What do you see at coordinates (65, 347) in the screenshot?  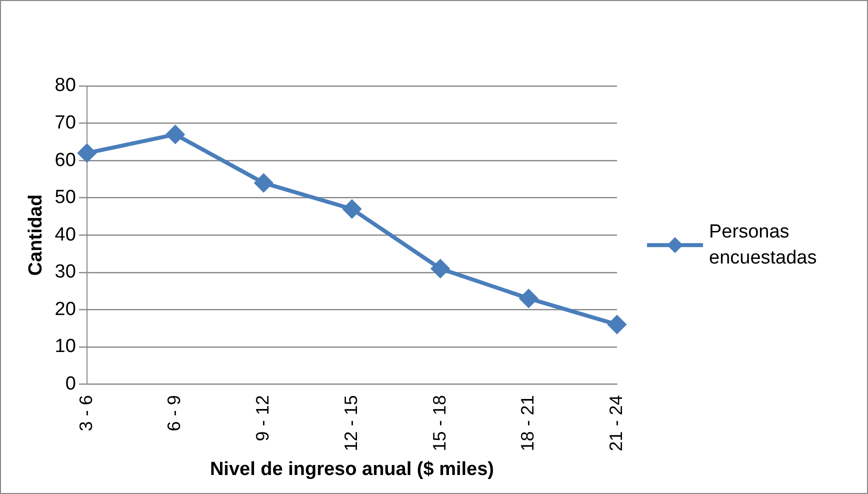 I see `y-tick-label: 10` at bounding box center [65, 347].